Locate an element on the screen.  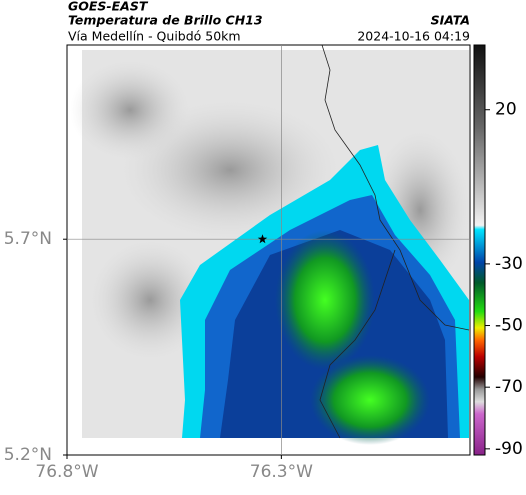
y-tick-label: 5.2°N is located at coordinates (28, 455).